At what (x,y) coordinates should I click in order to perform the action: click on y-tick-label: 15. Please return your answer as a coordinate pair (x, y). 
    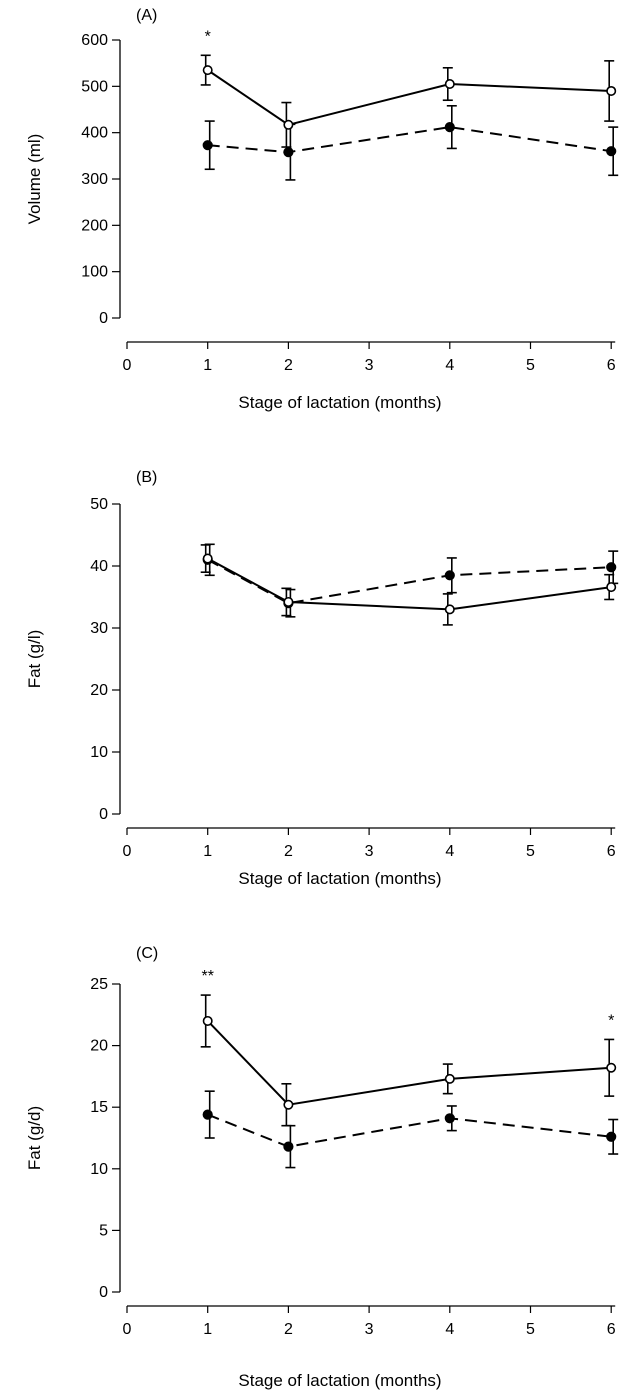
    Looking at the image, I should click on (99, 1107).